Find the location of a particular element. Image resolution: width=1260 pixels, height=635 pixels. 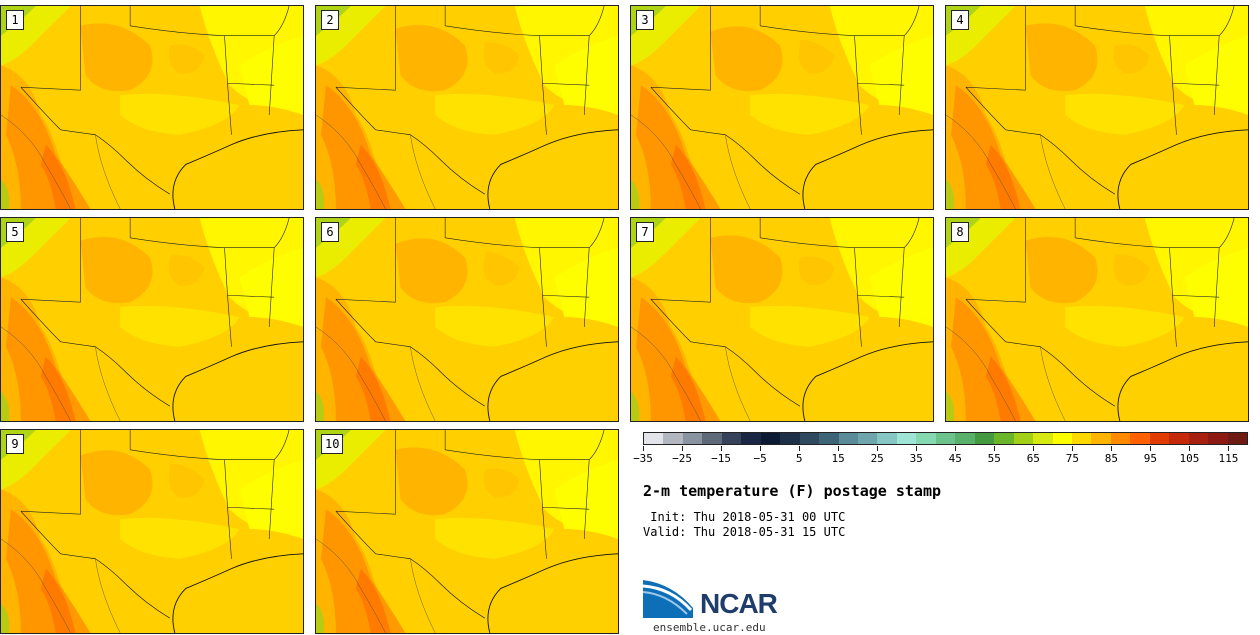

map-panel: 7 is located at coordinates (782, 319).